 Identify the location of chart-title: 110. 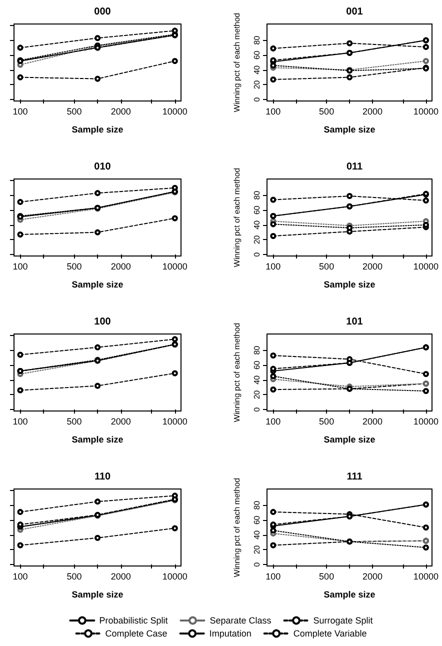
(102, 477).